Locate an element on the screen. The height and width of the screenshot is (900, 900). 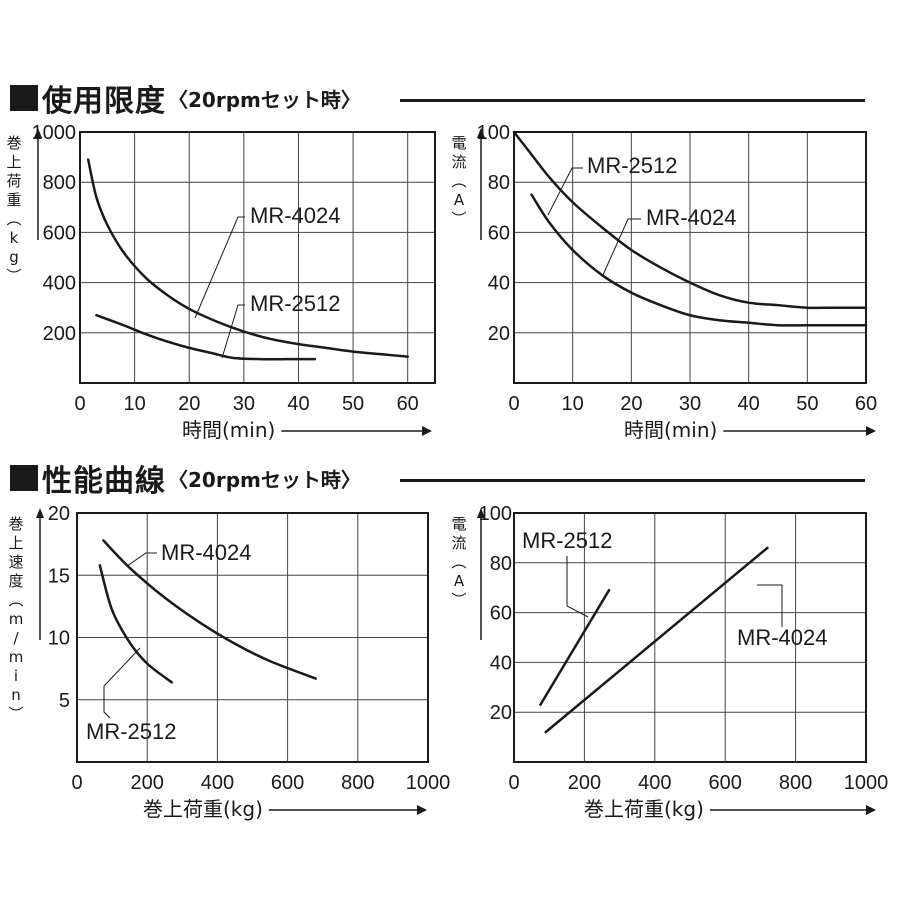
y-tick-label: 600 is located at coordinates (59, 233).